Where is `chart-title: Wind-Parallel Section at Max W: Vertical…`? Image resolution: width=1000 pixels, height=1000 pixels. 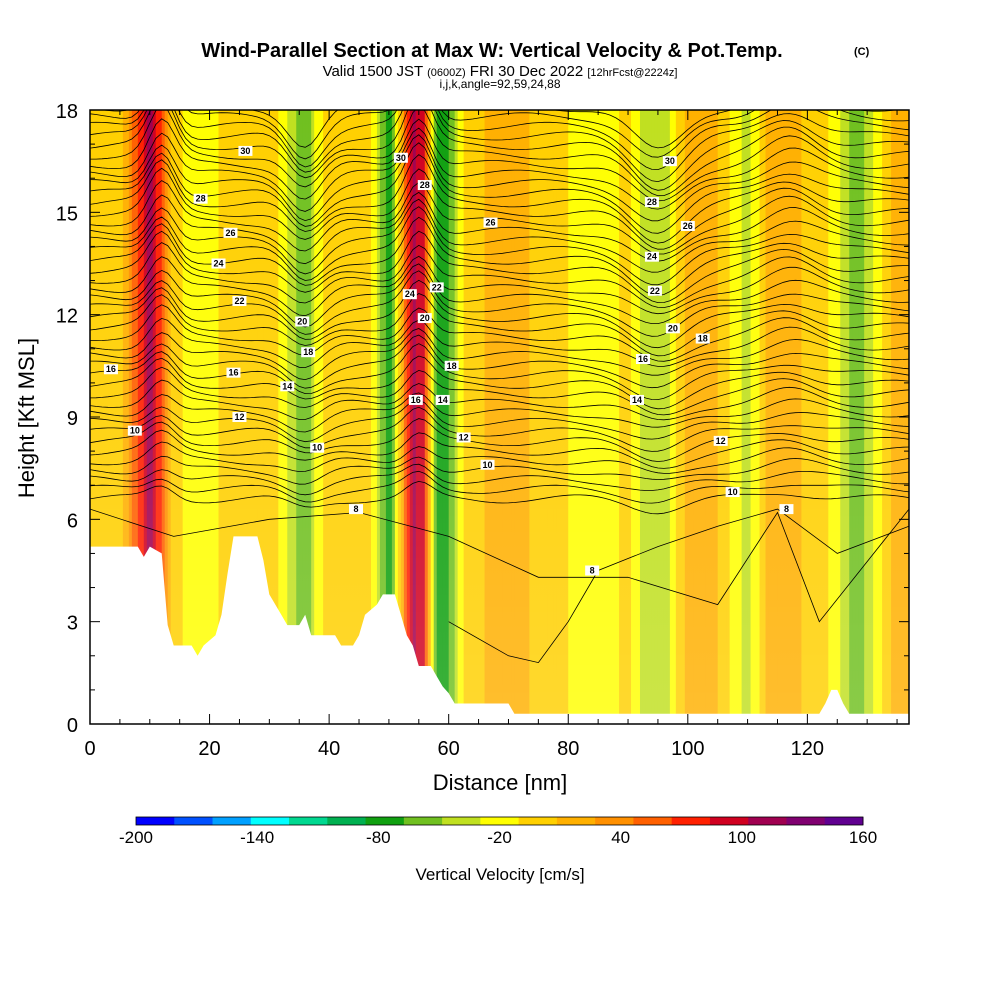
chart-title: Wind-Parallel Section at Max W: Vertical… is located at coordinates (491, 51).